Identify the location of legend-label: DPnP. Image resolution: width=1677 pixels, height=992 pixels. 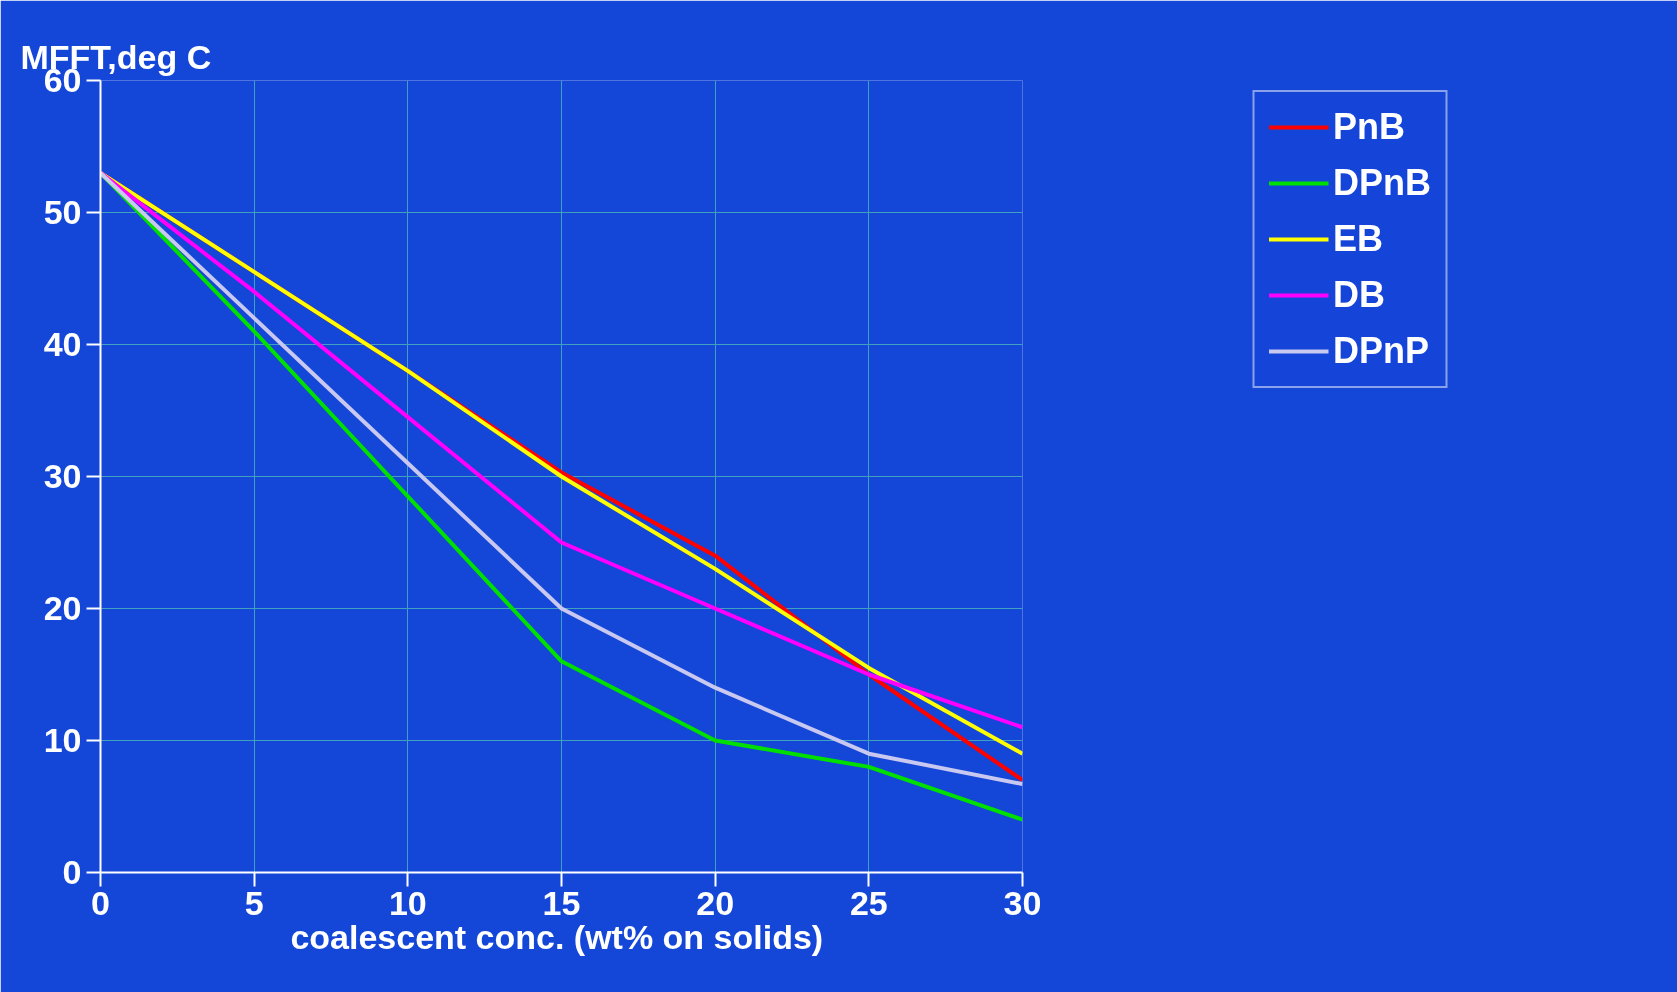
(1381, 351).